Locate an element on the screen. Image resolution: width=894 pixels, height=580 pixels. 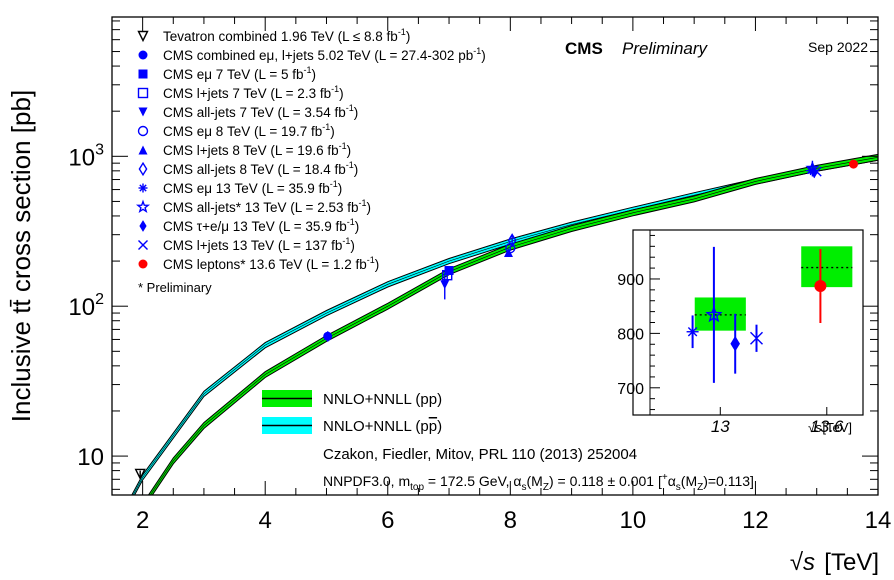
data-point-cross is located at coordinates (816, 171).